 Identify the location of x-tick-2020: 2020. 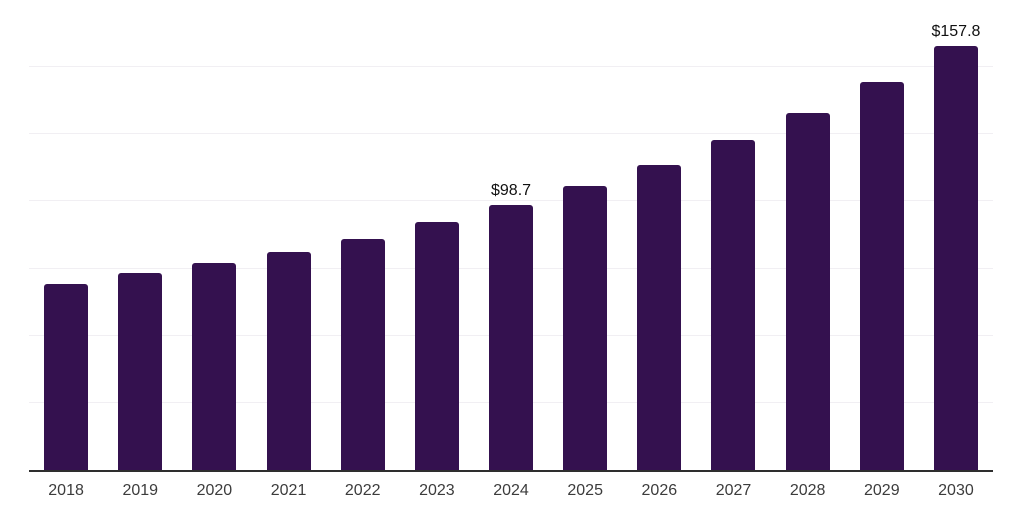
(214, 490).